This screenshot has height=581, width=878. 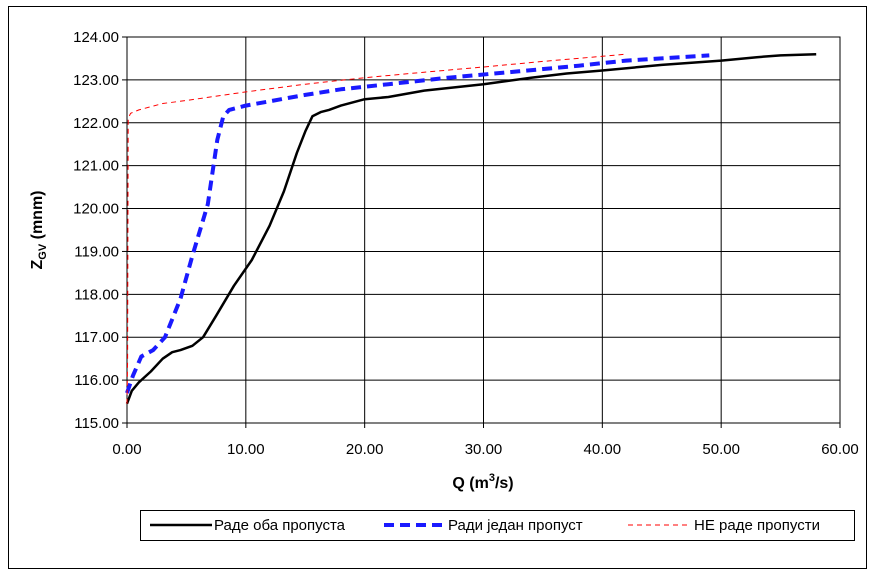 I want to click on y-tick-label: 122.00, so click(x=96, y=123).